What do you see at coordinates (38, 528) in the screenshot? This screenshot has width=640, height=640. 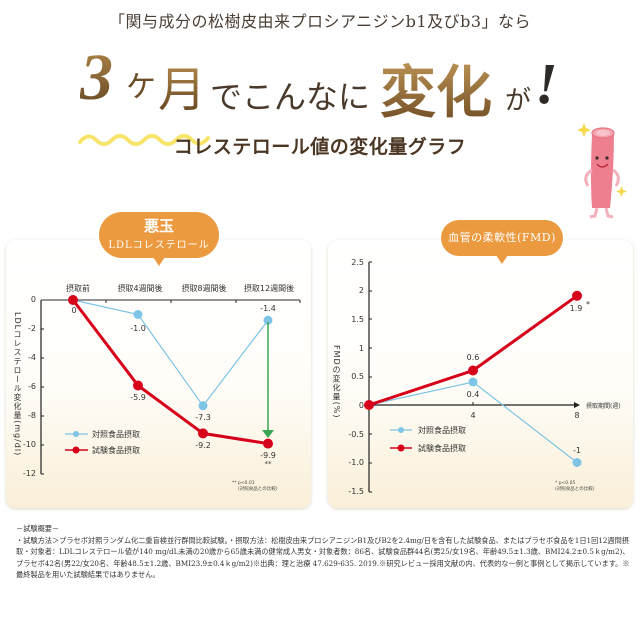 I see `footnote-heading: －試験概要－` at bounding box center [38, 528].